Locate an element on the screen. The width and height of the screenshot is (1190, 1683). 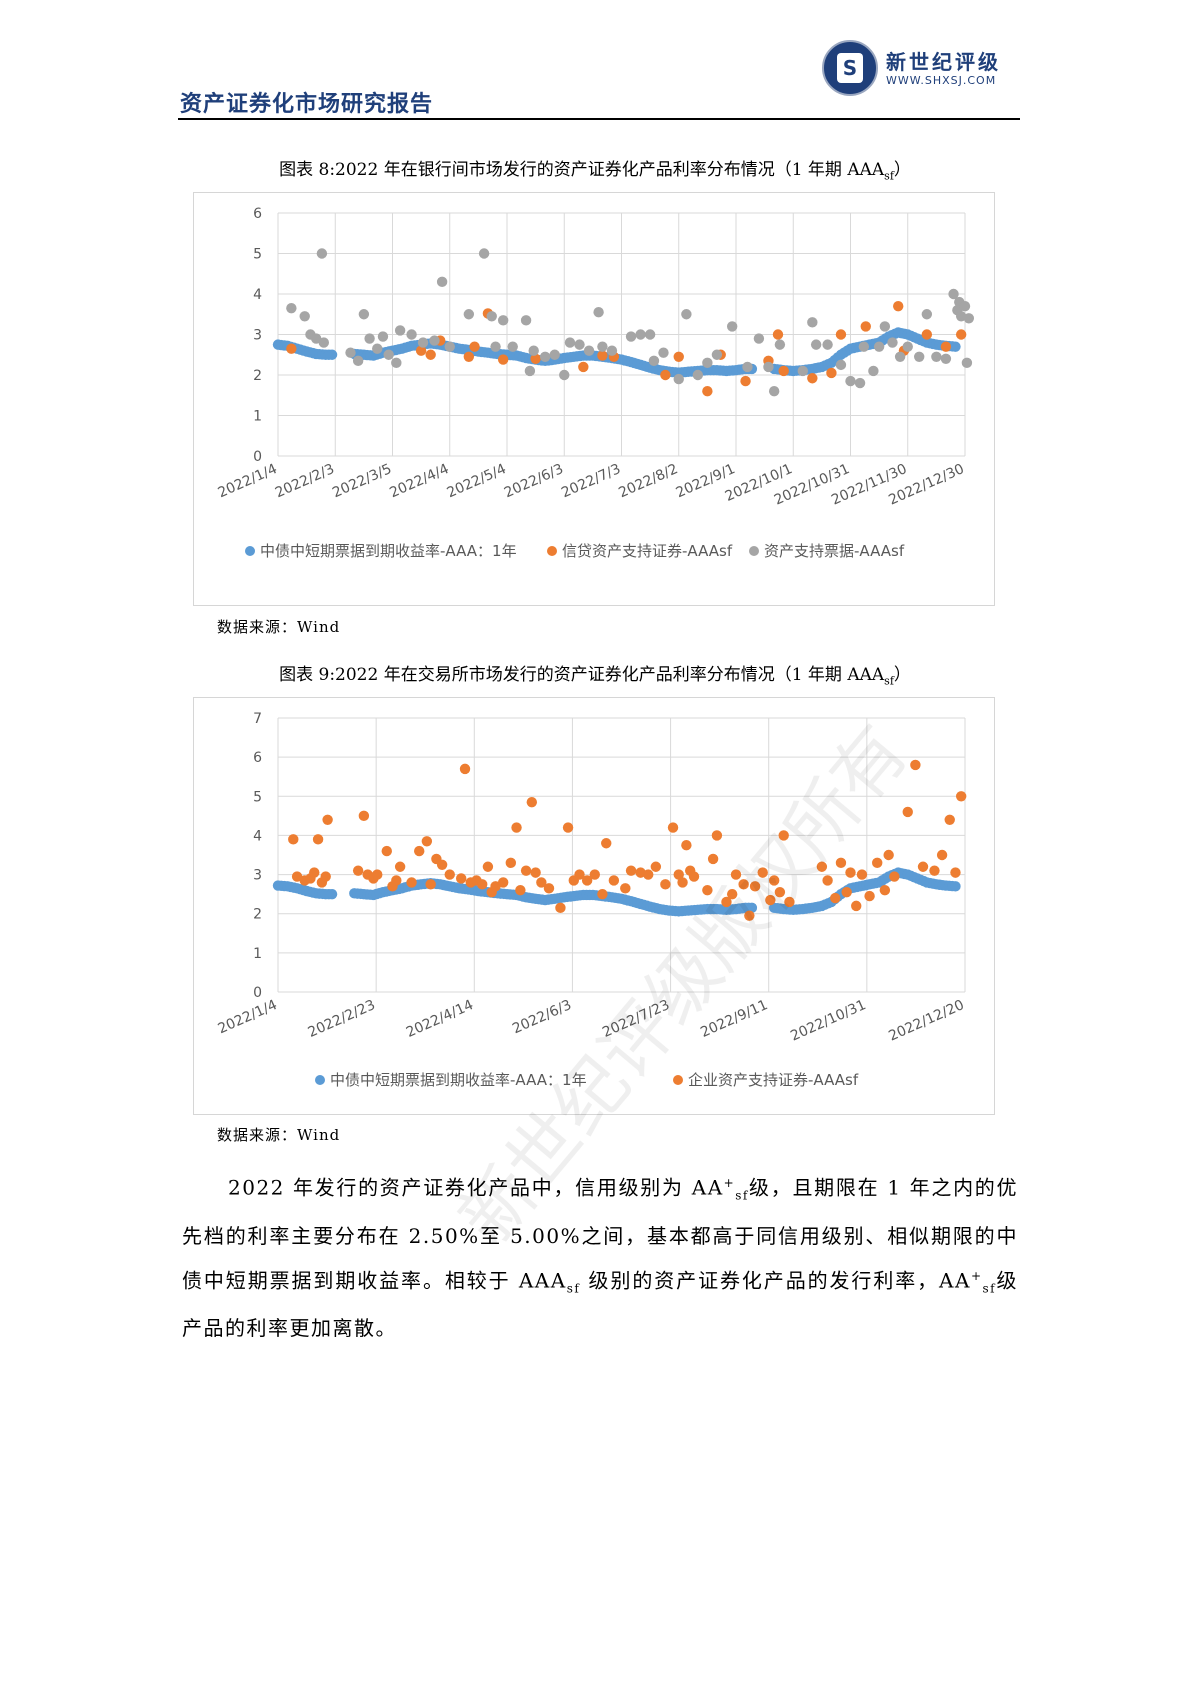
report-title: 资产证券化市场研究报告 is located at coordinates (307, 104).